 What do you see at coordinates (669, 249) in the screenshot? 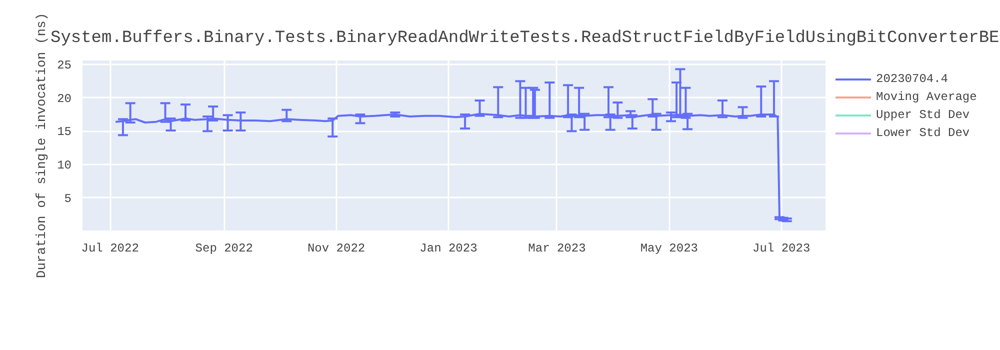
I see `x-tick-label: May 2023` at bounding box center [669, 249].